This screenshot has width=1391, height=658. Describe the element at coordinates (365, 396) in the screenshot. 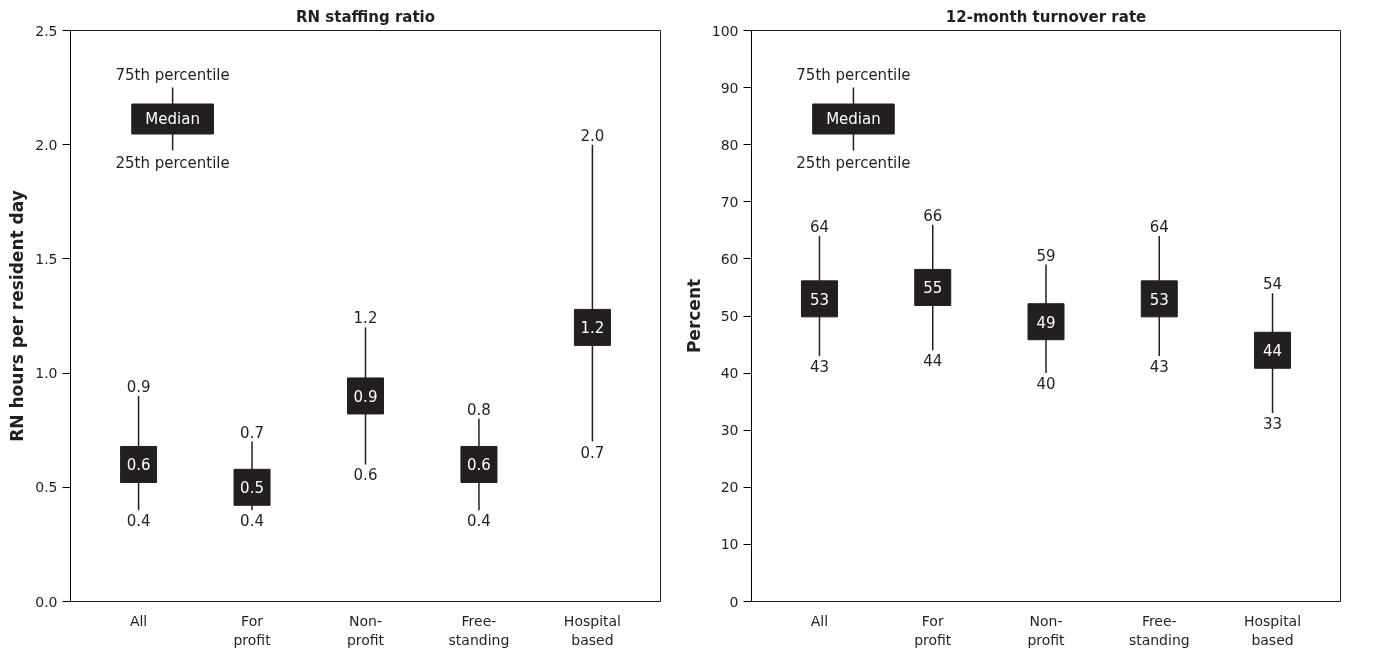

I see `data-label: 0.9` at that location.